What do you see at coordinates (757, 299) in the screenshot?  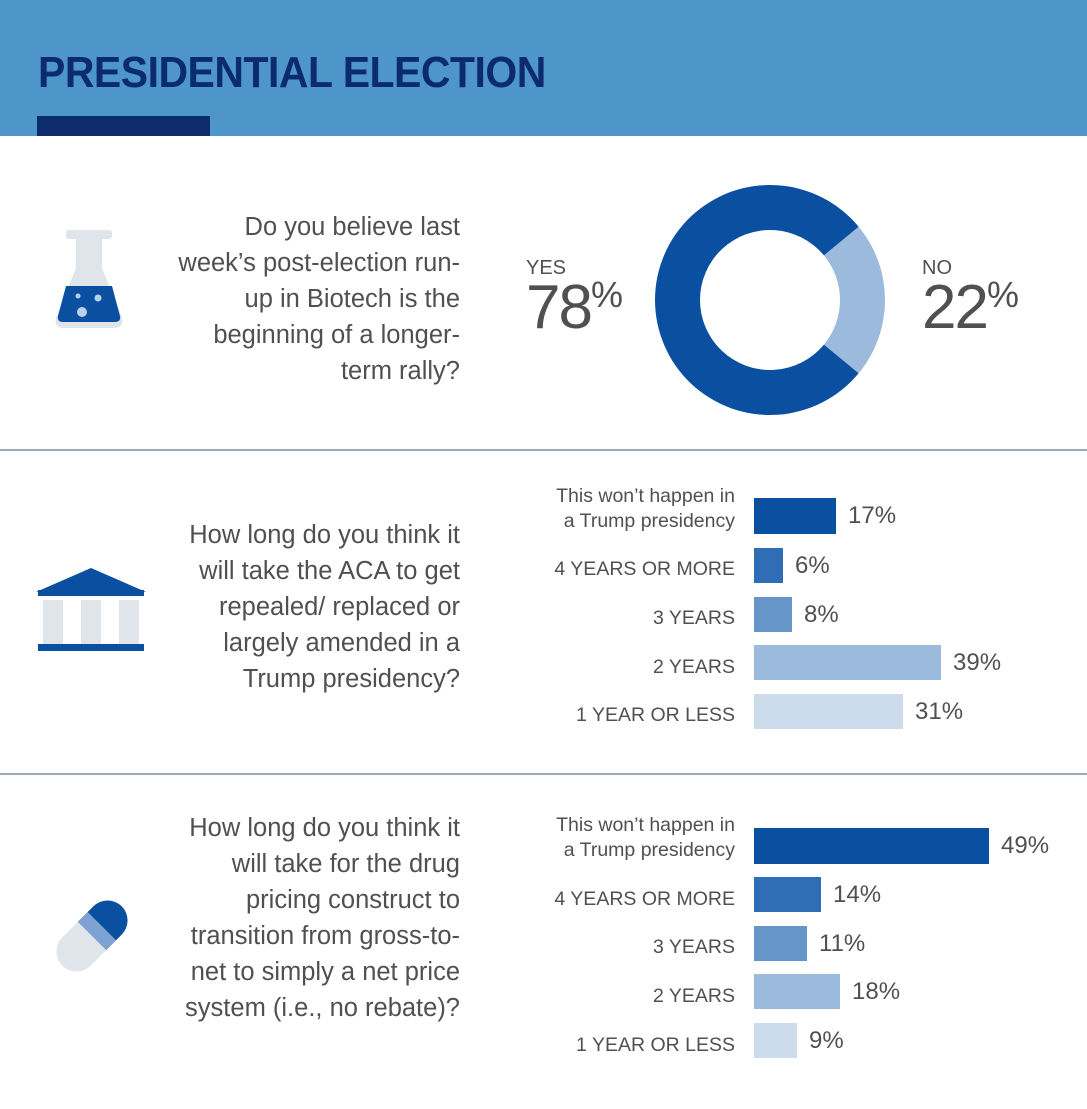 I see `donut-slice-yes` at bounding box center [757, 299].